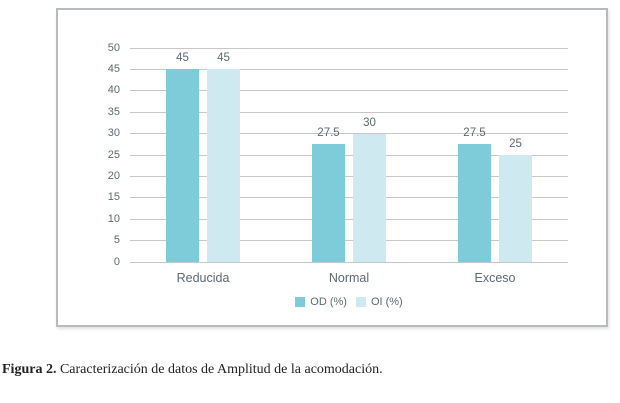 The height and width of the screenshot is (403, 620). I want to click on x-axis-labels: Reducida Normal Exceso, so click(349, 279).